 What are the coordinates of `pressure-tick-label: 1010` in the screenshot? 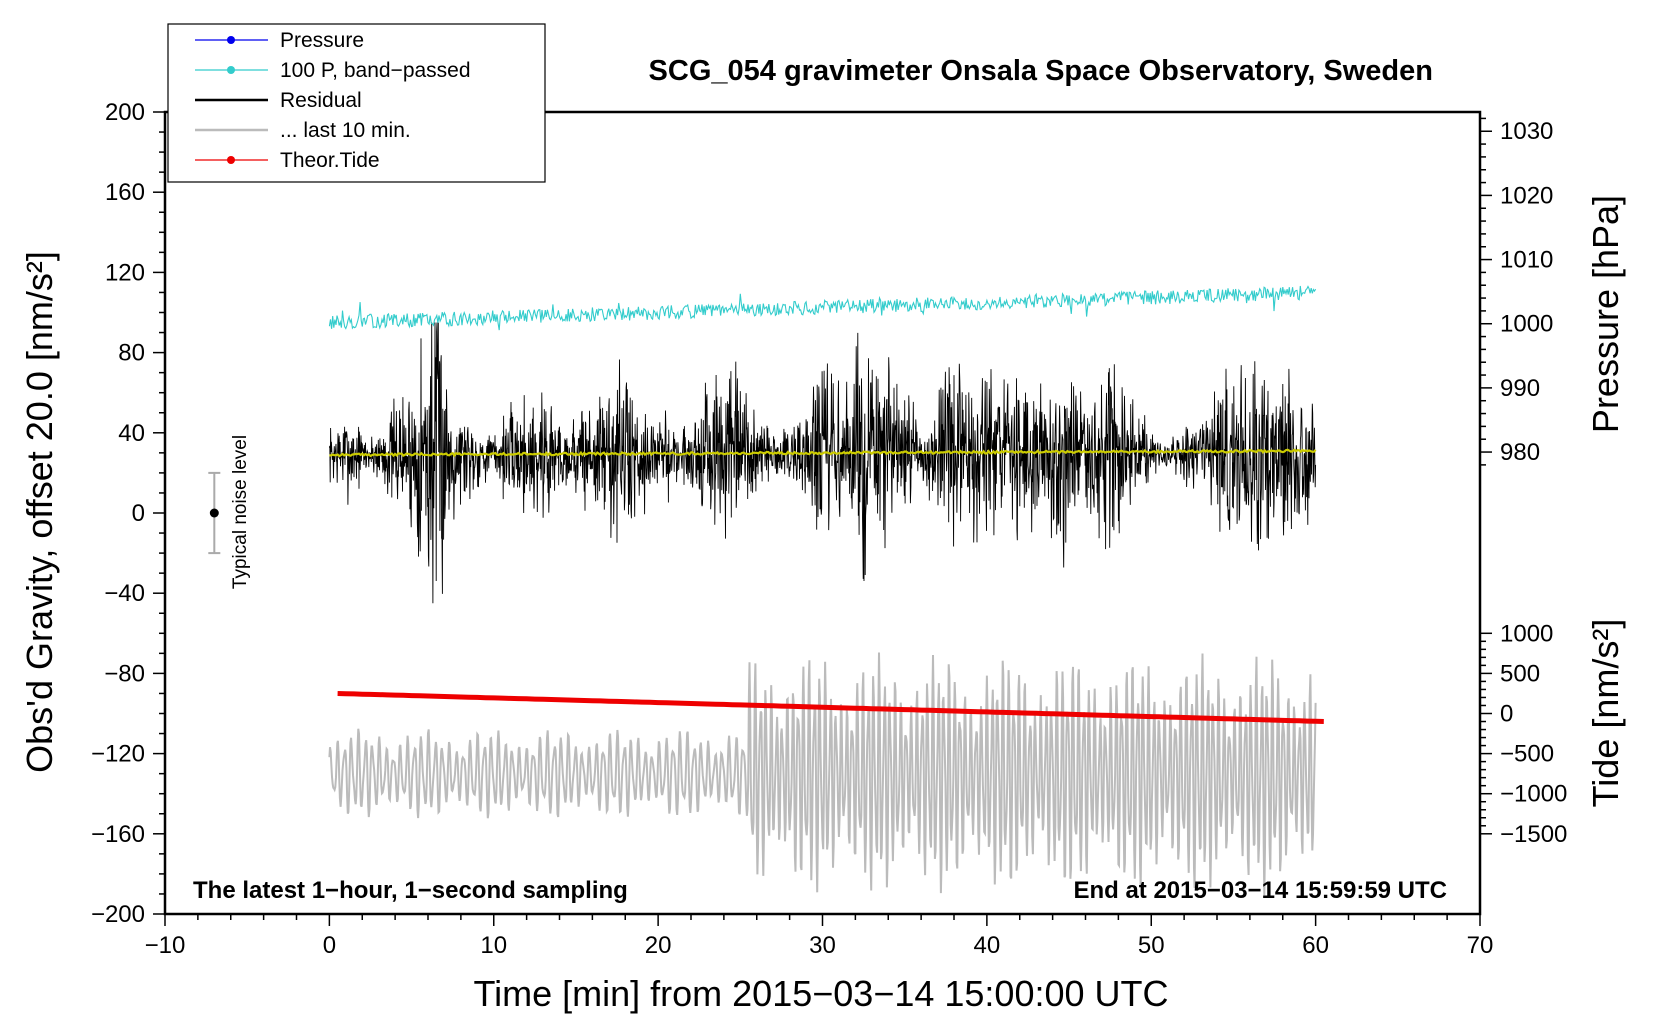 It's located at (1526, 260).